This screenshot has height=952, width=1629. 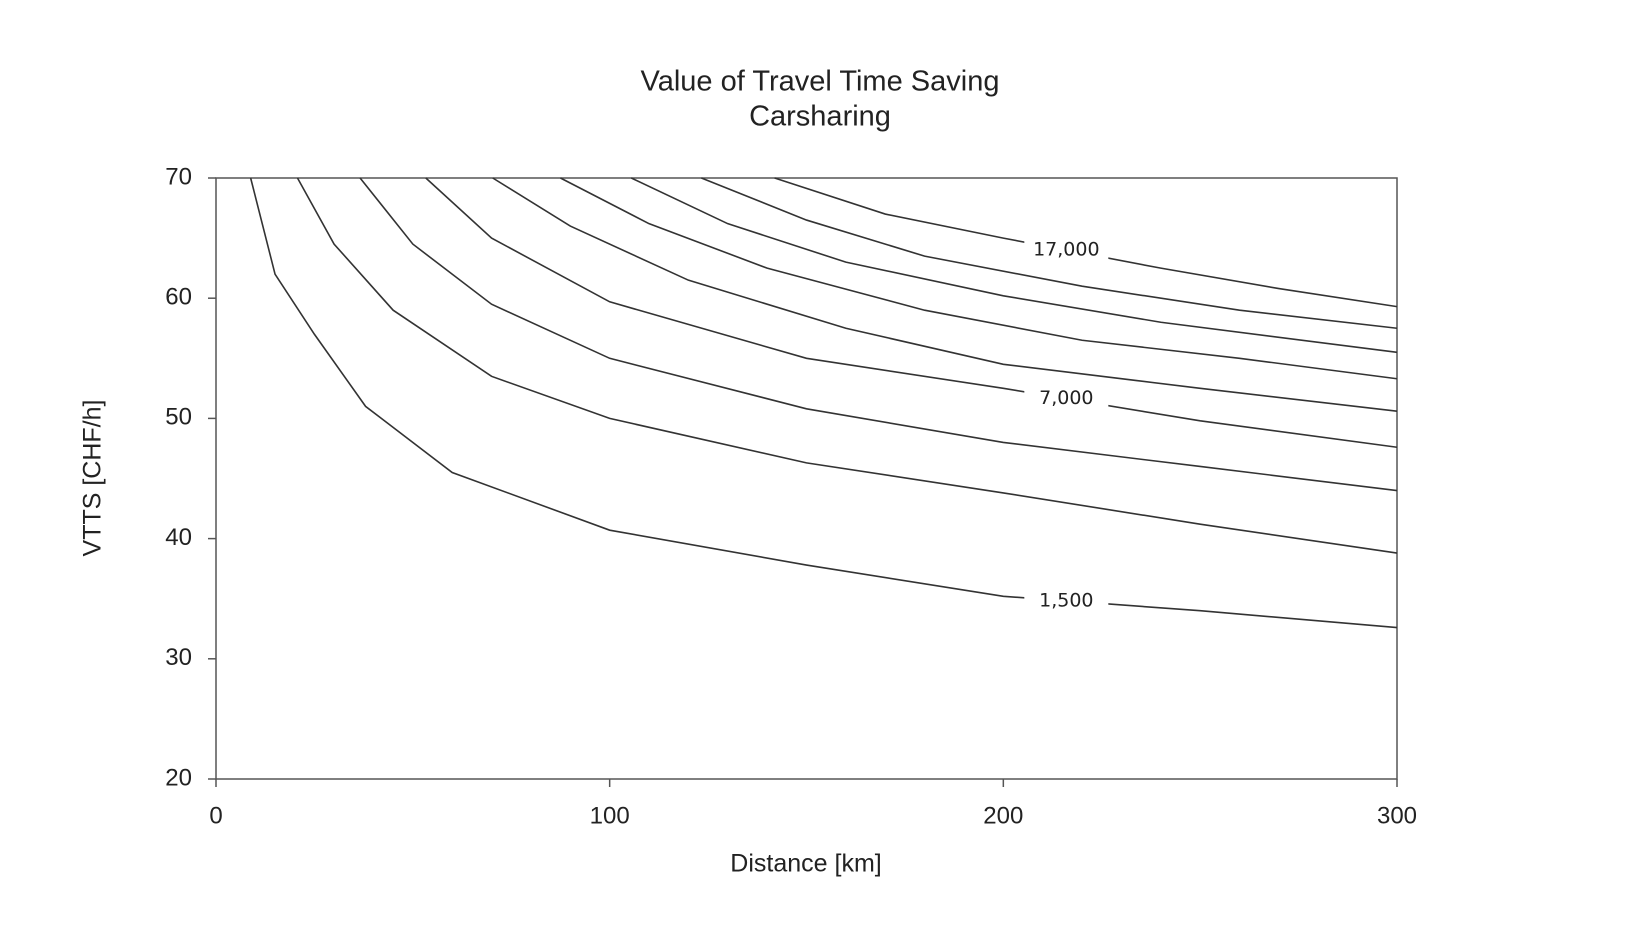 I want to click on chart-title: Value of Travel Time Saving, so click(x=820, y=82).